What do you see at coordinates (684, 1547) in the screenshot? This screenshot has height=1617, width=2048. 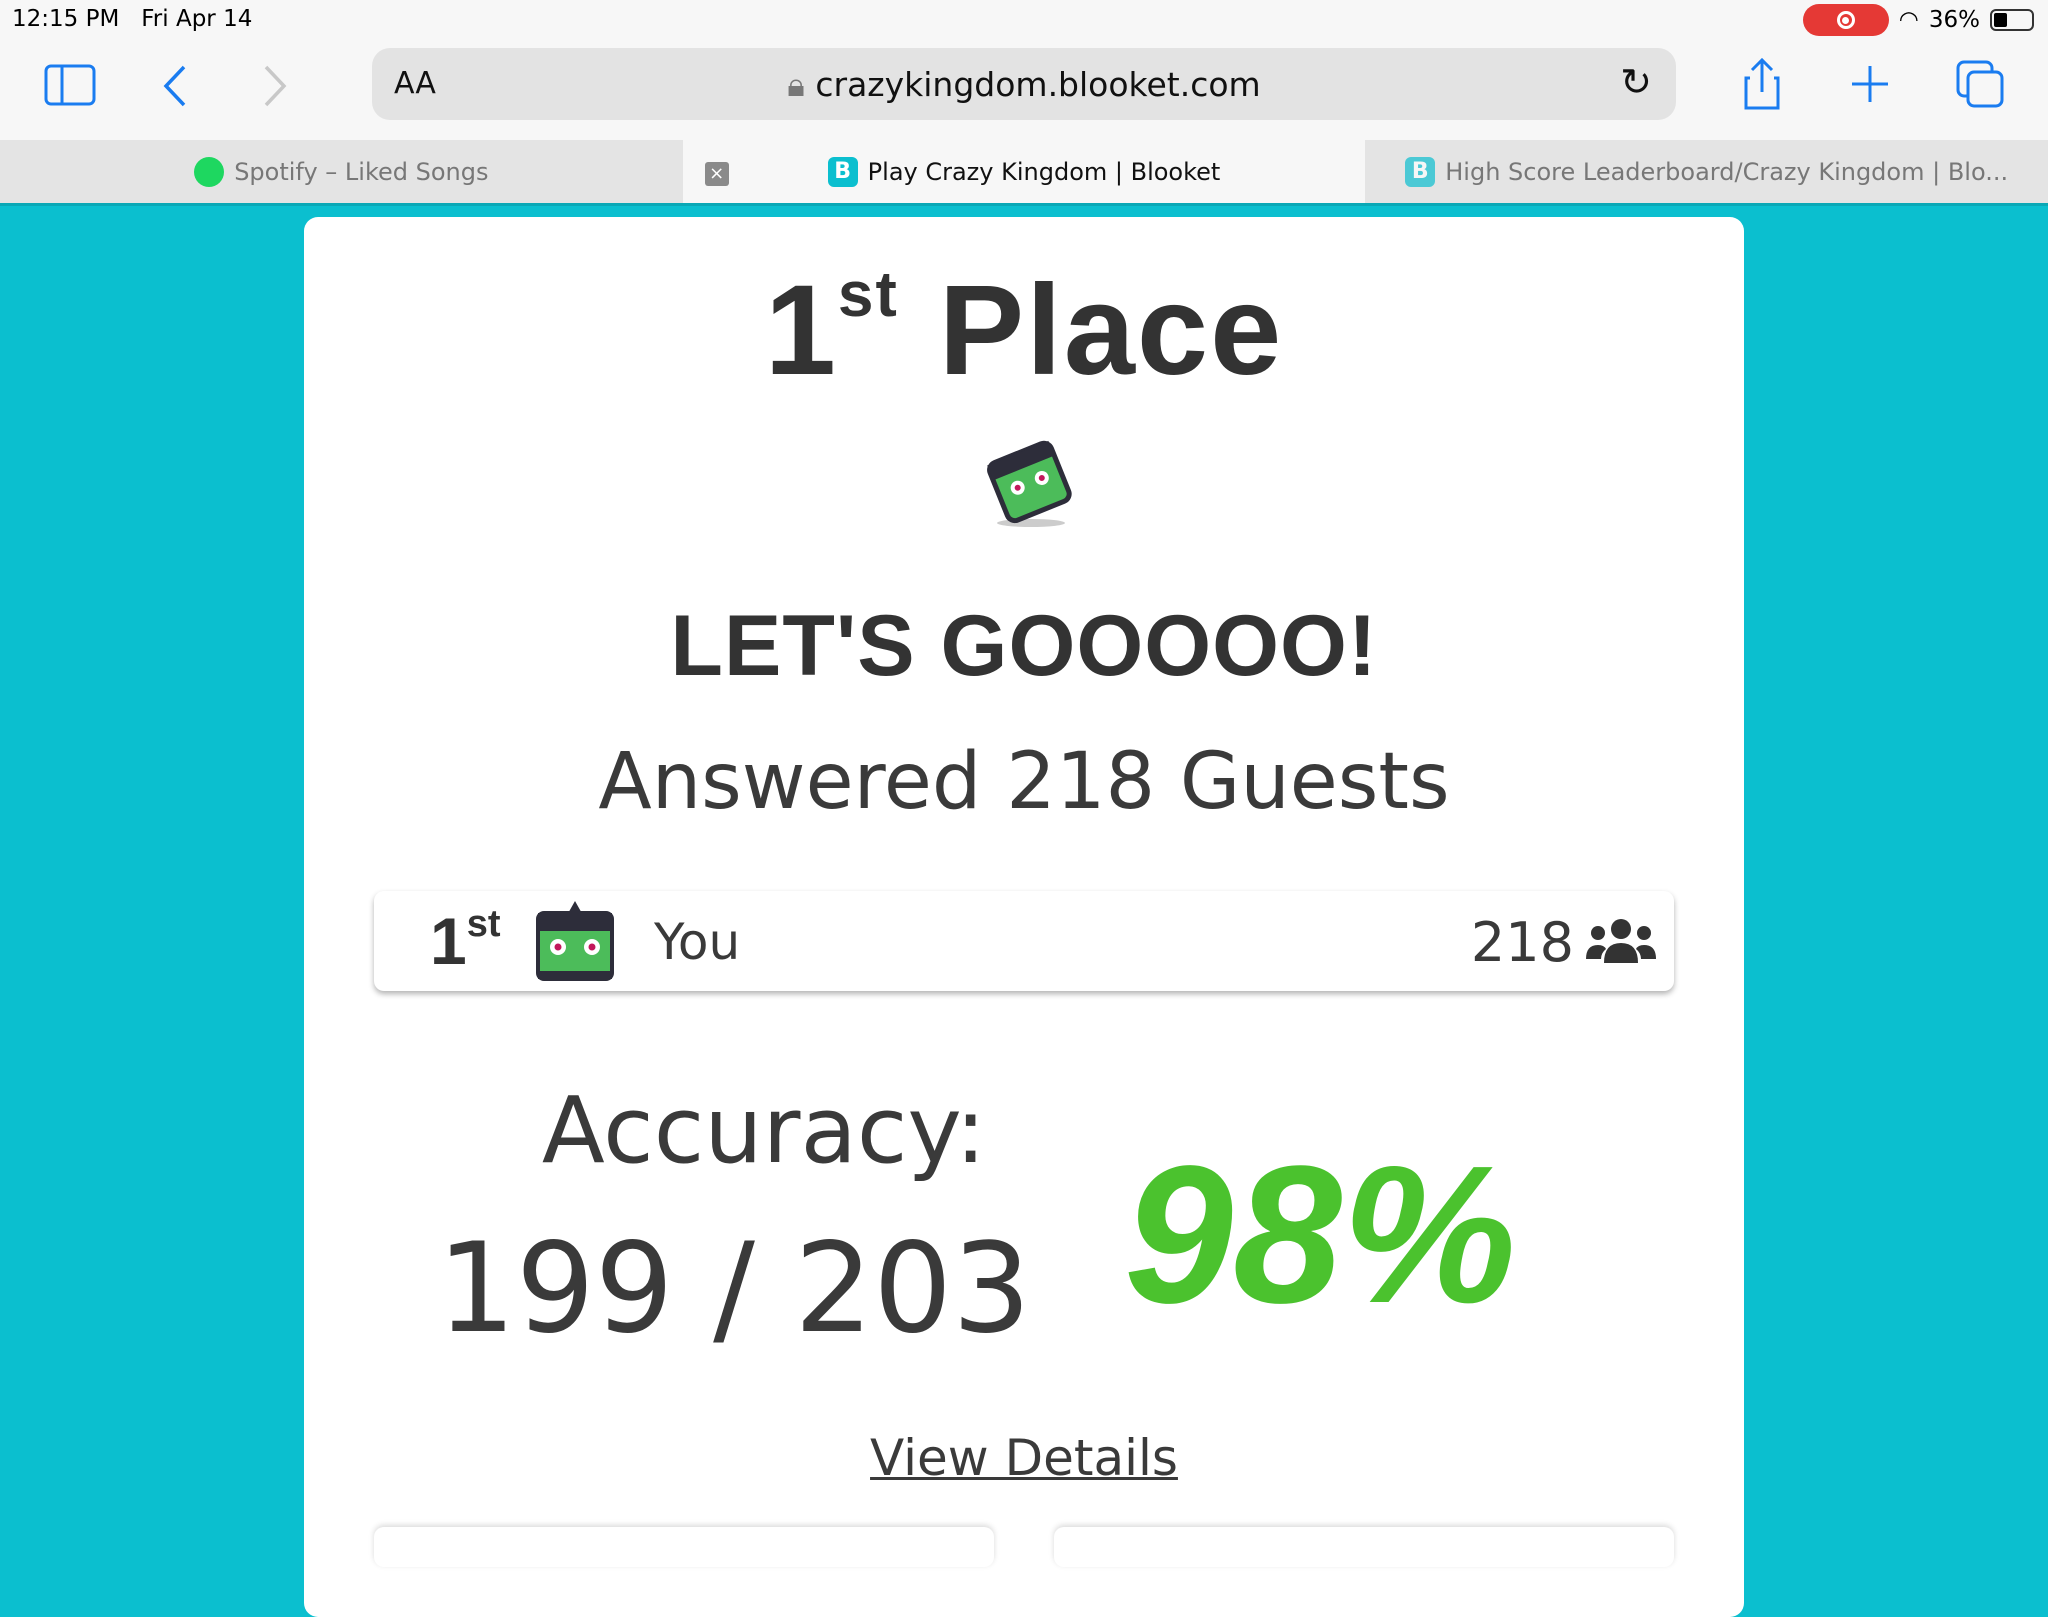 I see `bottom-card-left` at bounding box center [684, 1547].